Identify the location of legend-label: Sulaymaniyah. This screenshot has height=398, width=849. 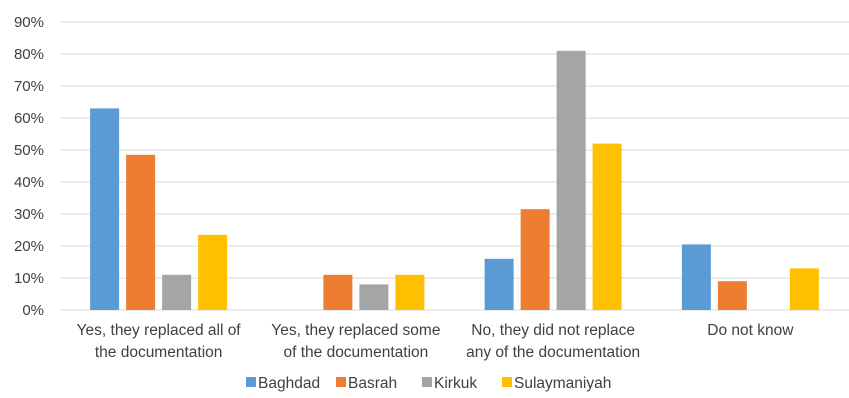
(562, 383).